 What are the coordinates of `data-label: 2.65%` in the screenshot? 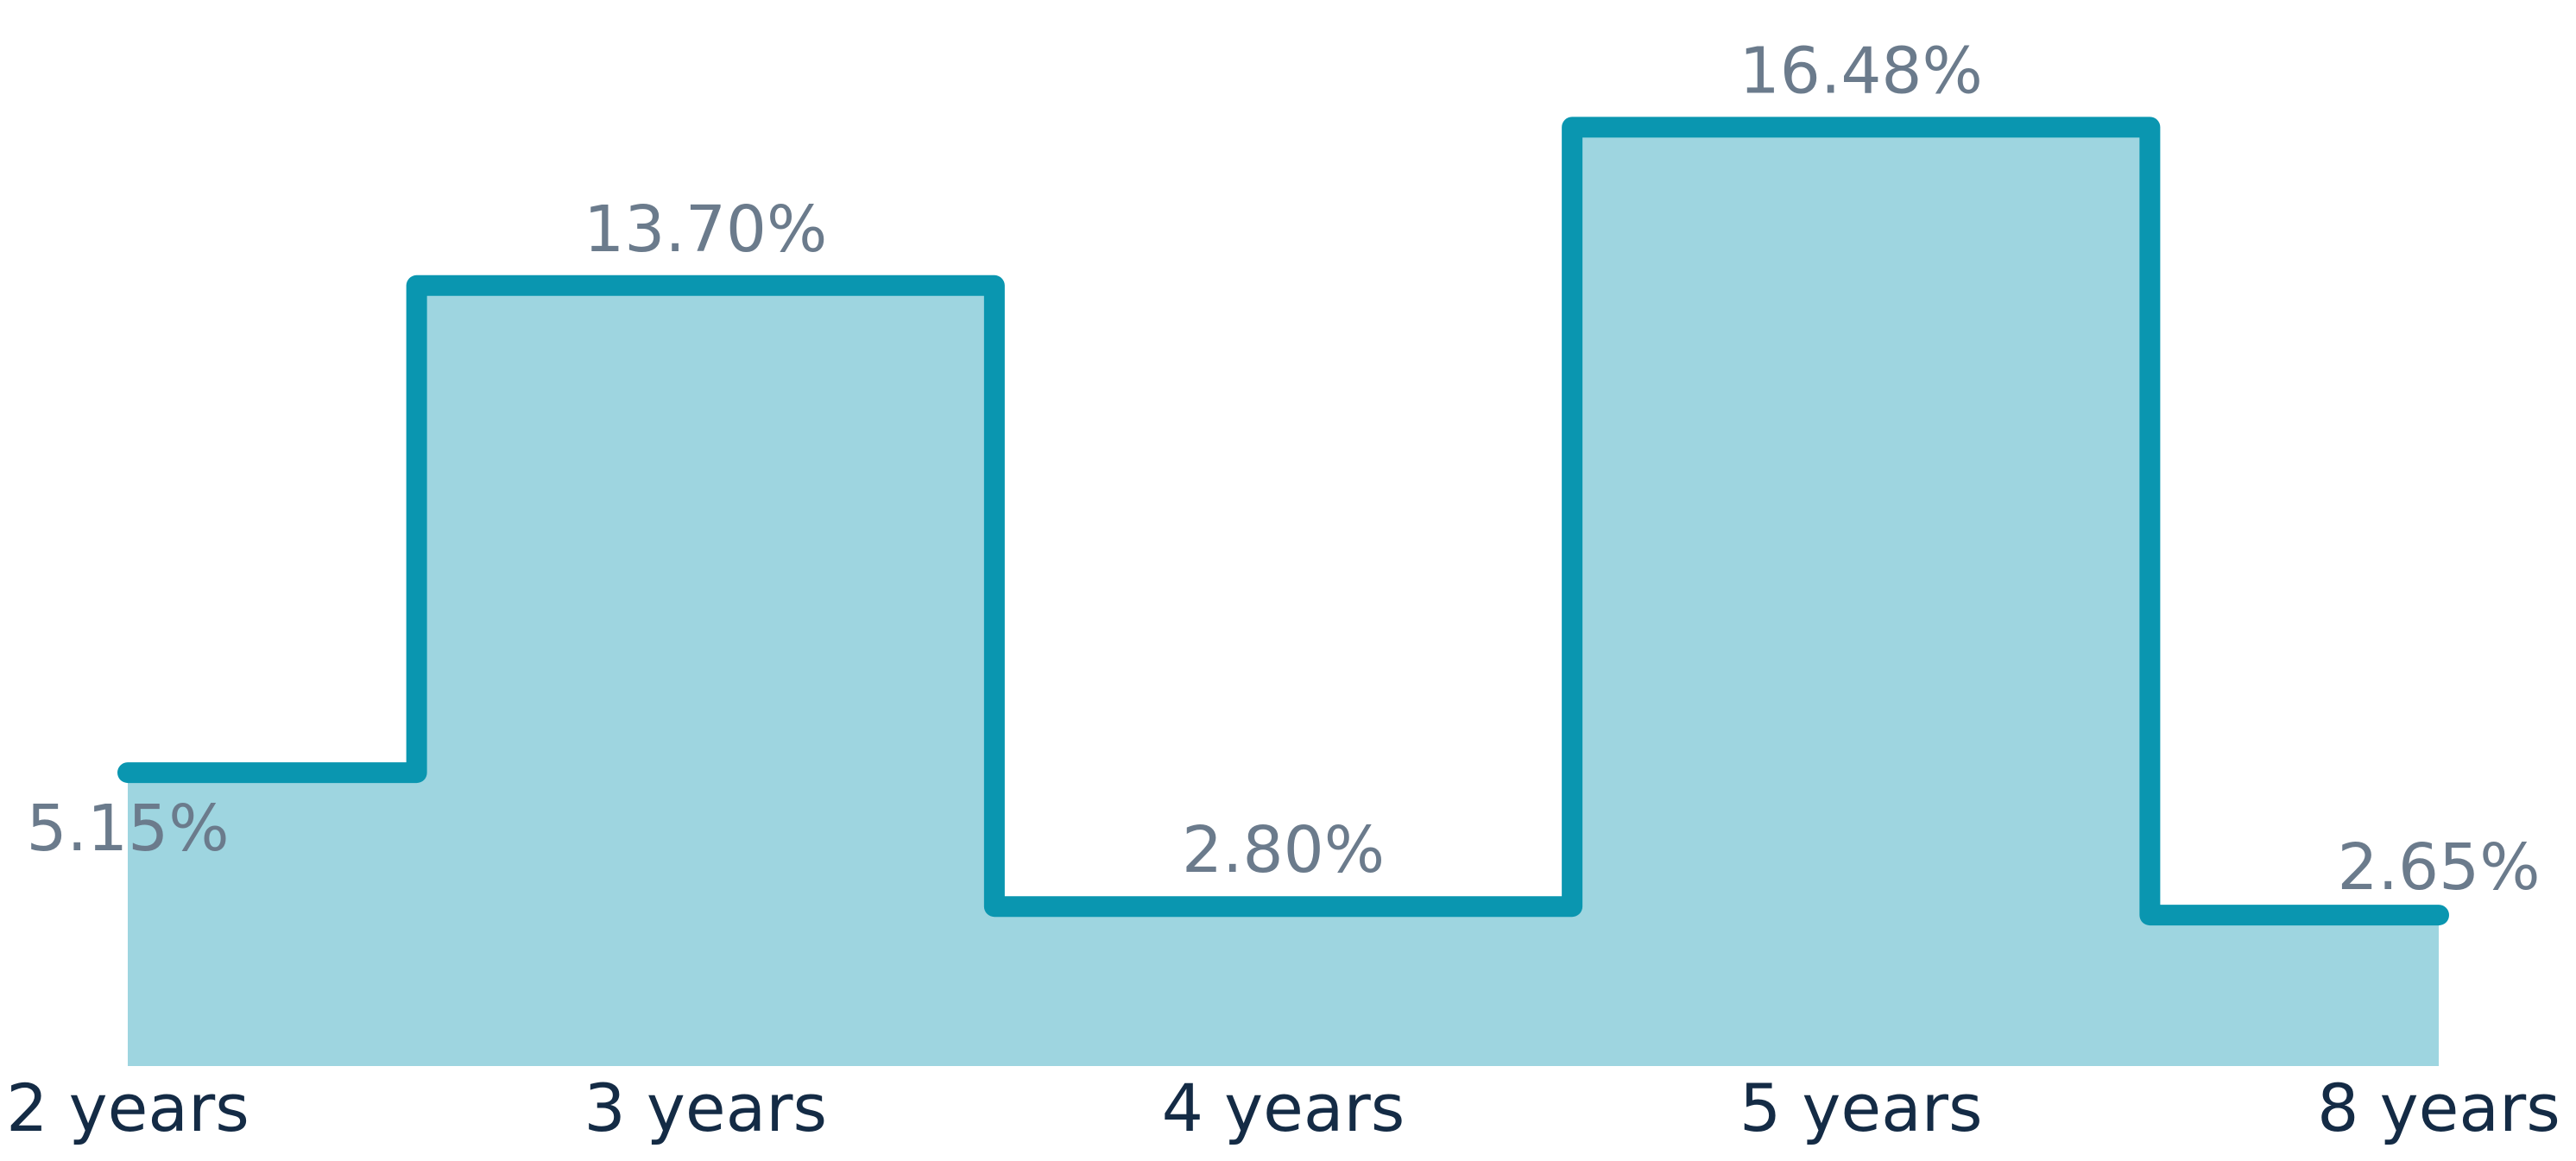 It's located at (2438, 868).